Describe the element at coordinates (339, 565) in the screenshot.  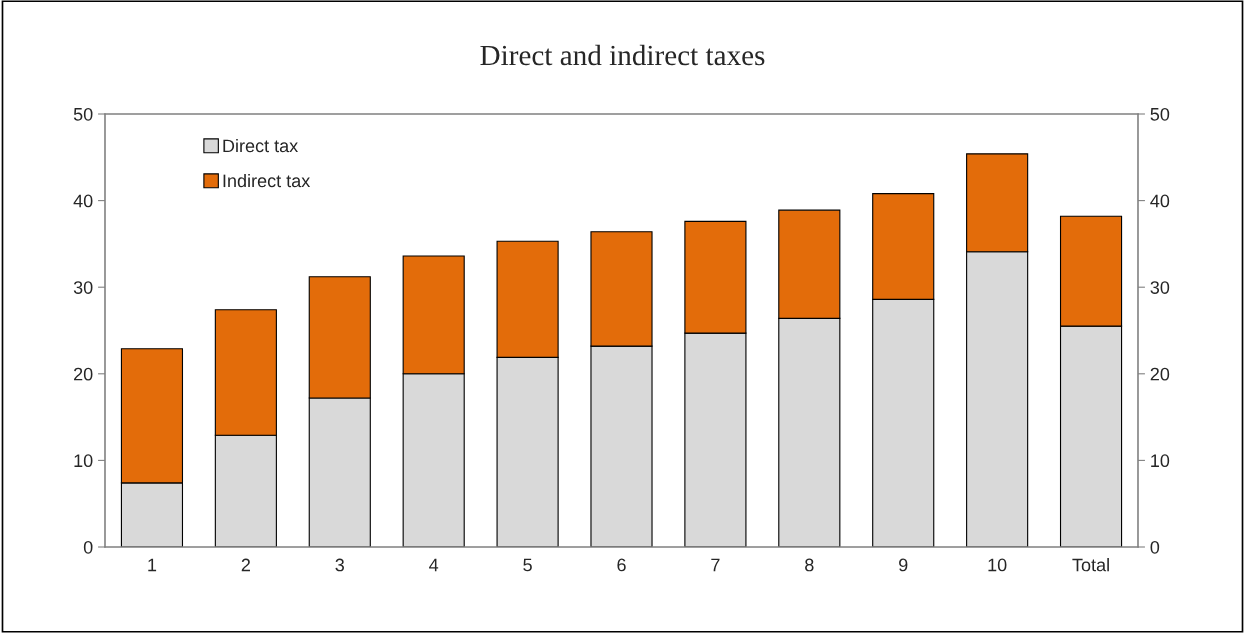
I see `x-tick-label: 3` at that location.